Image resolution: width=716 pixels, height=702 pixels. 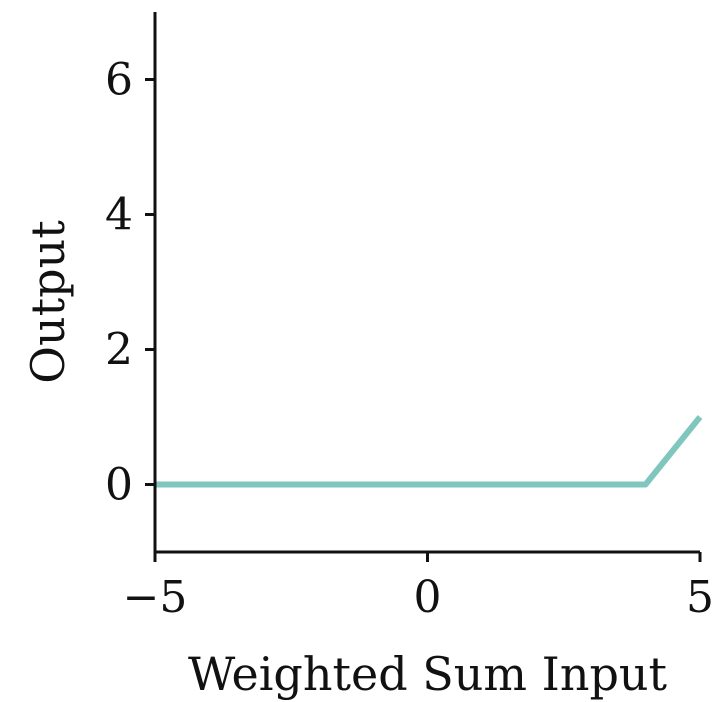 I want to click on y-axis-ticks: 0 2 4 6, so click(x=130, y=283).